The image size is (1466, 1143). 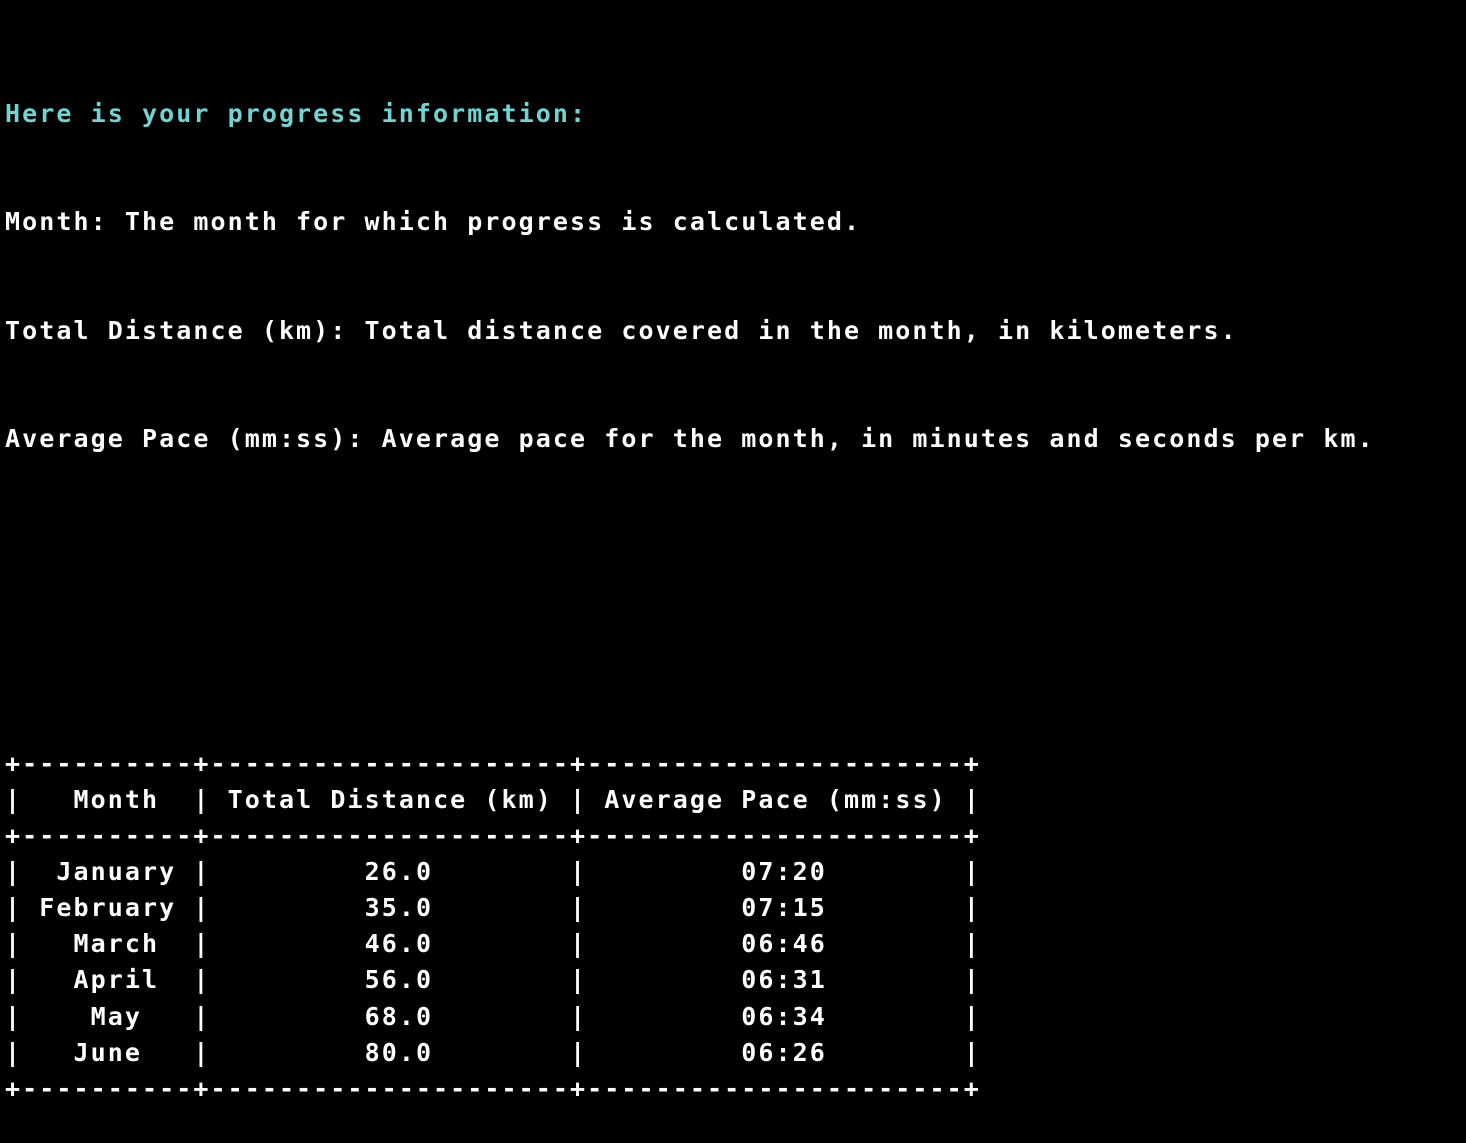 What do you see at coordinates (399, 944) in the screenshot?
I see `table-cell-1: 46.0` at bounding box center [399, 944].